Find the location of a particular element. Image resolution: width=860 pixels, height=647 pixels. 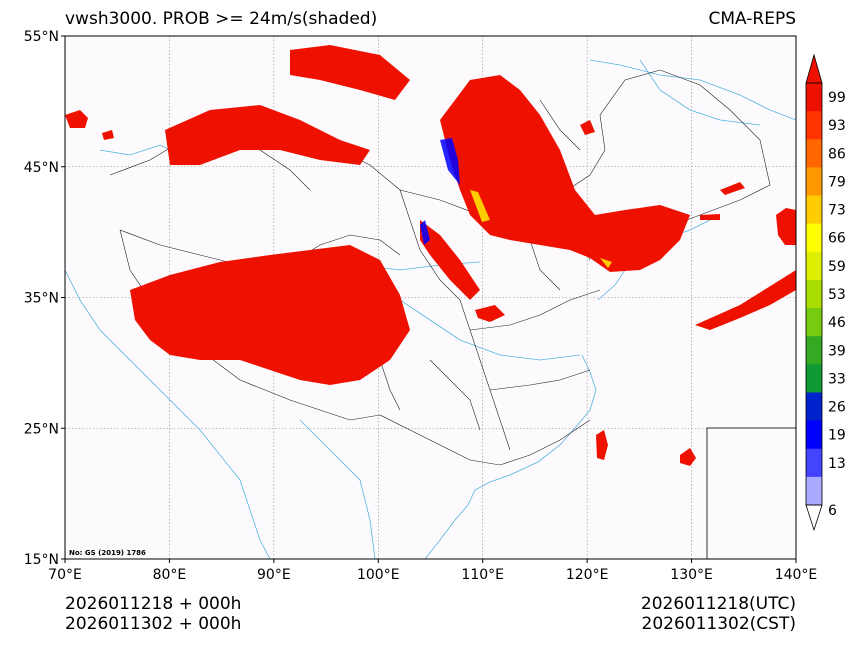

colorbar-label: 26 is located at coordinates (837, 408).